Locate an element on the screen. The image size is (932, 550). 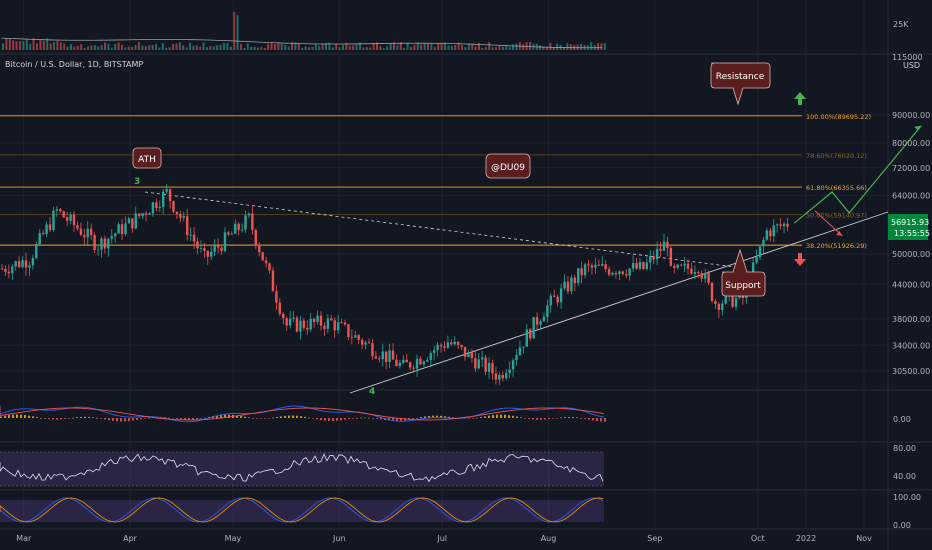
price-tick-label: 72000.00 is located at coordinates (911, 168).